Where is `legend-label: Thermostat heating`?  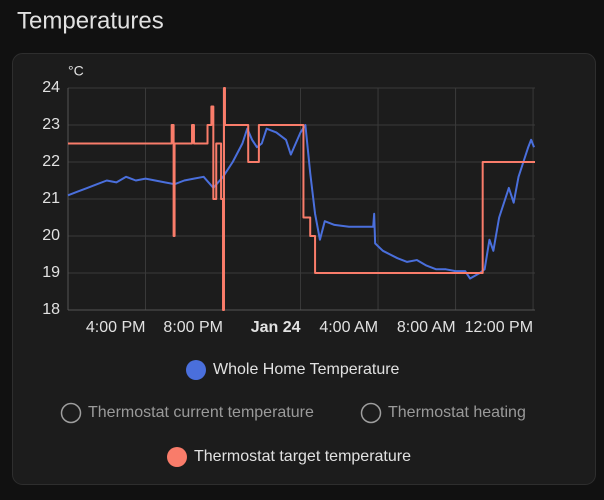 legend-label: Thermostat heating is located at coordinates (457, 412).